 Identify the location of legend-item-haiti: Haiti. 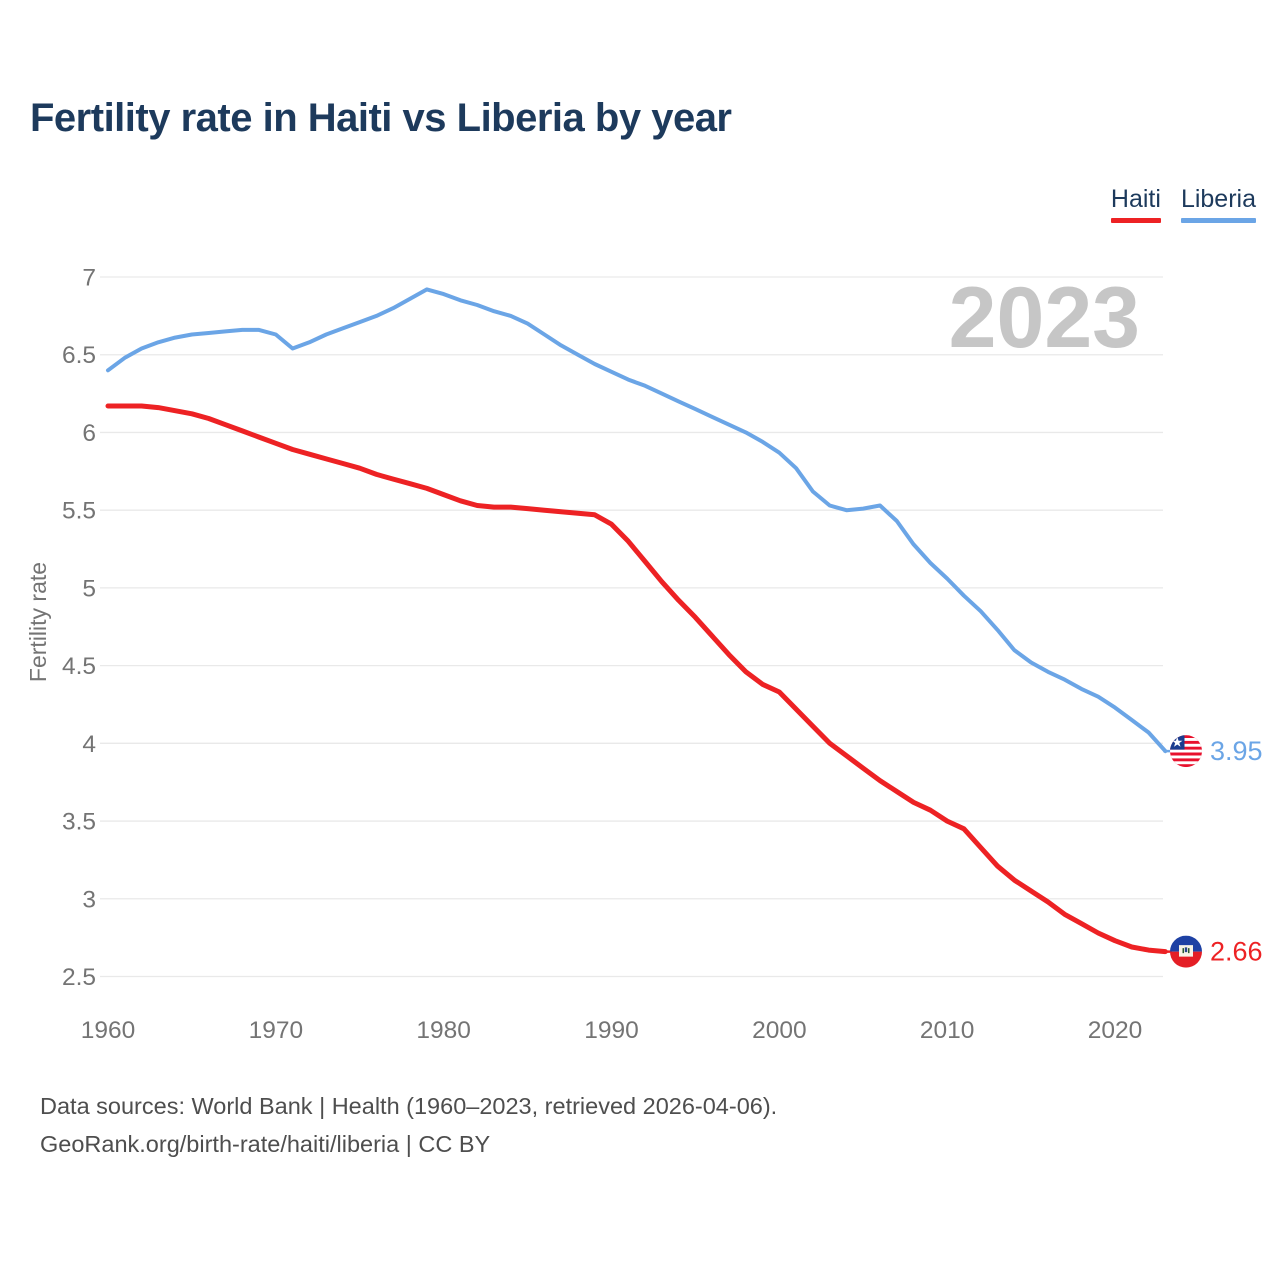
(1135, 204).